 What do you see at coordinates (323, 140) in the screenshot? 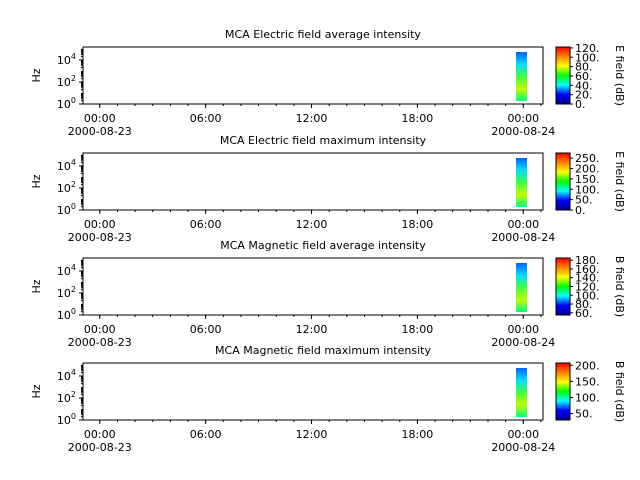
I see `panel-title: MCA Electric field maximum intensity` at bounding box center [323, 140].